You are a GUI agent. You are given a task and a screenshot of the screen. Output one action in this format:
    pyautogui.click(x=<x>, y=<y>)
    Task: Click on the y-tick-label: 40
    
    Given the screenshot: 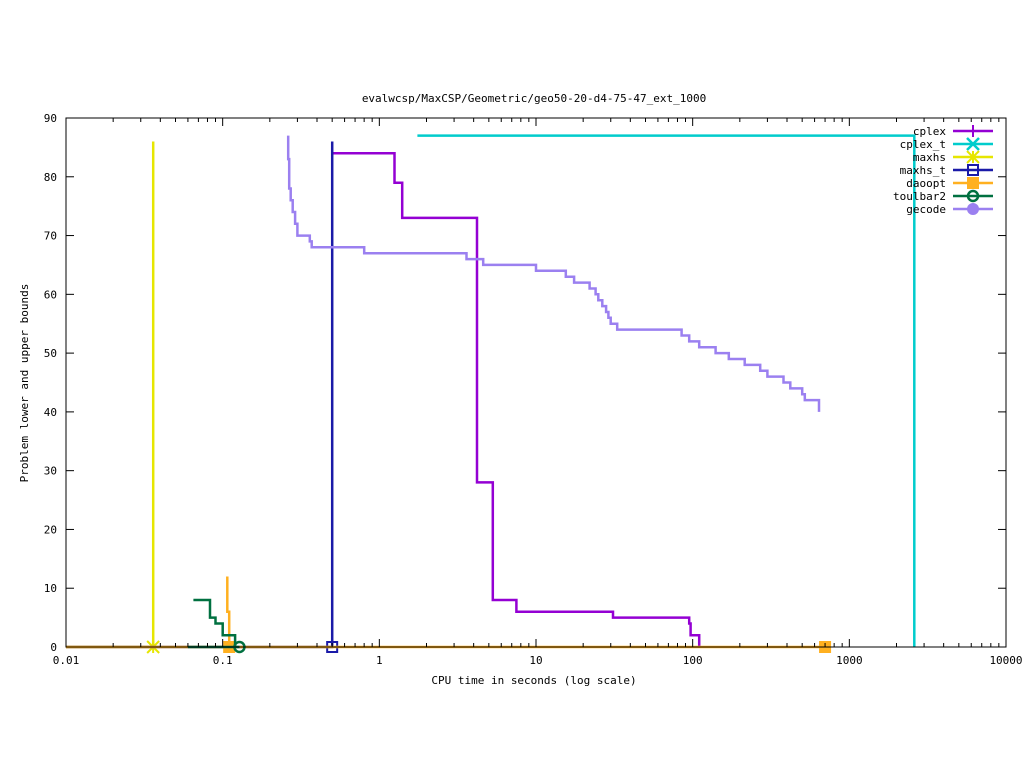 What is the action you would take?
    pyautogui.click(x=50, y=412)
    